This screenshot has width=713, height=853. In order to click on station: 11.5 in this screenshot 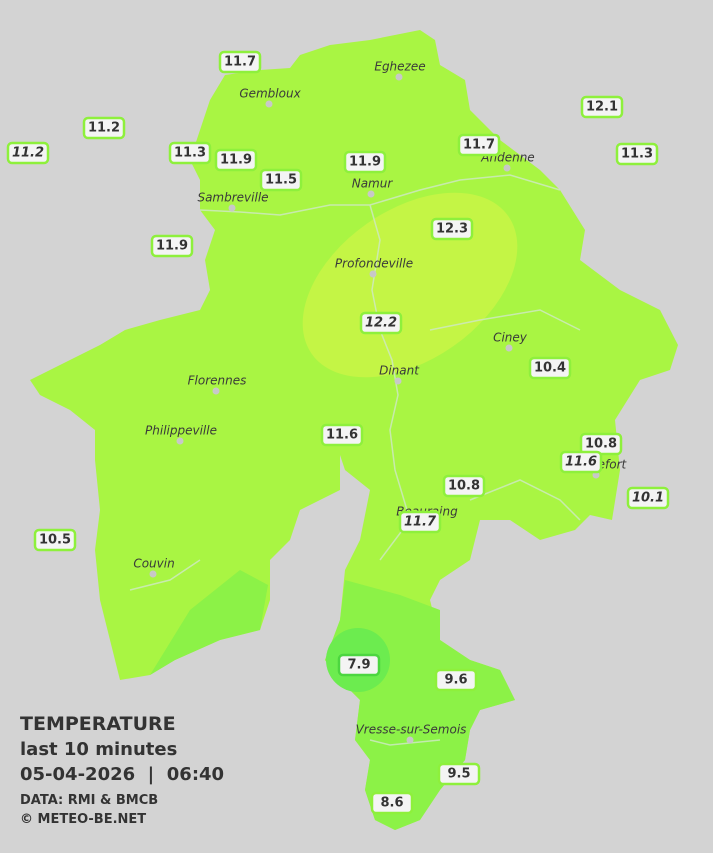, I will do `click(281, 180)`.